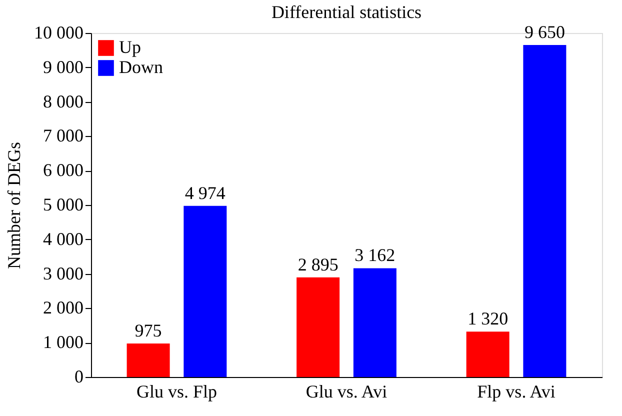  I want to click on chart-title: Differential statistics, so click(346, 12).